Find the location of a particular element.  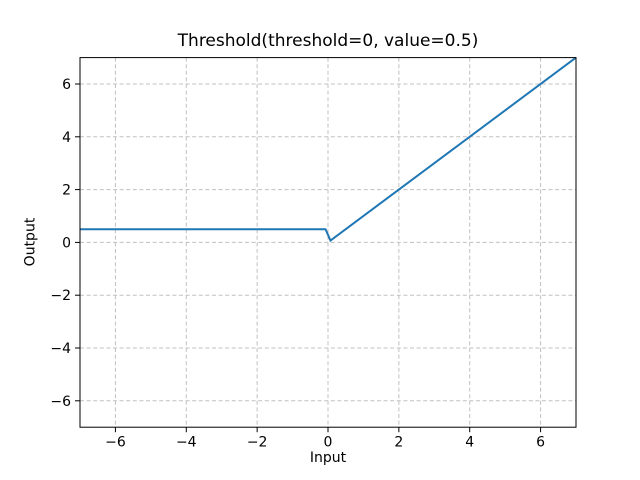

x-tick-label: −6 is located at coordinates (115, 443).